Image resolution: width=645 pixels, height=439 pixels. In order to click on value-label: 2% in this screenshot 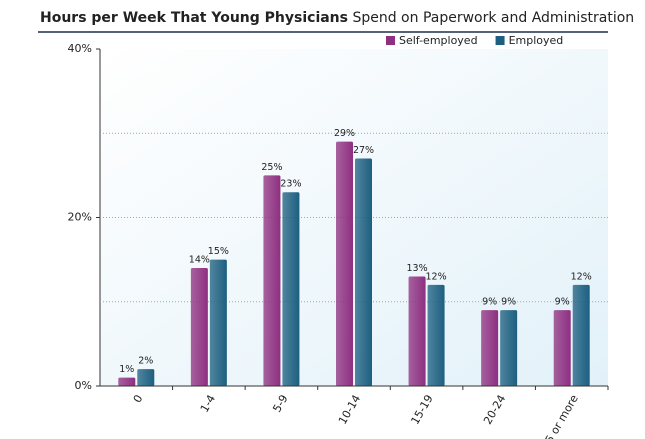, I will do `click(145, 361)`.